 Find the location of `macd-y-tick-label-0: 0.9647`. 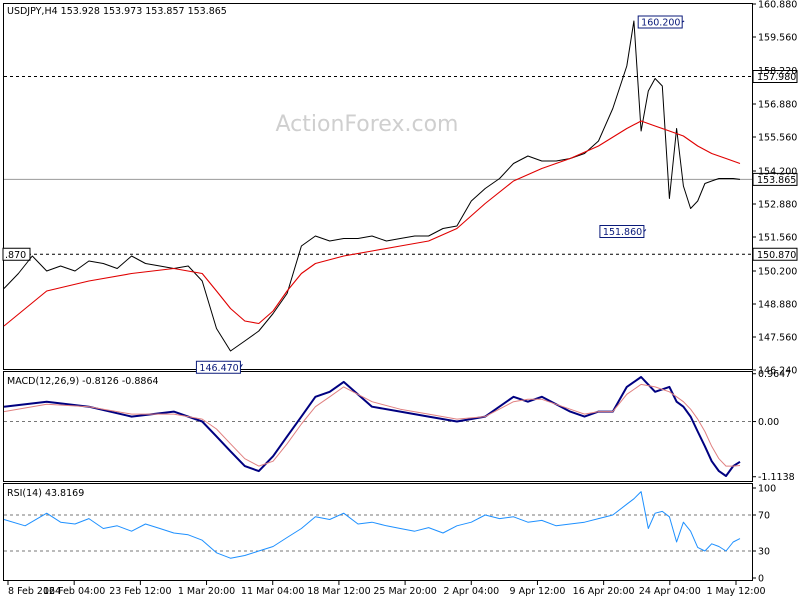

macd-y-tick-label-0: 0.9647 is located at coordinates (774, 374).